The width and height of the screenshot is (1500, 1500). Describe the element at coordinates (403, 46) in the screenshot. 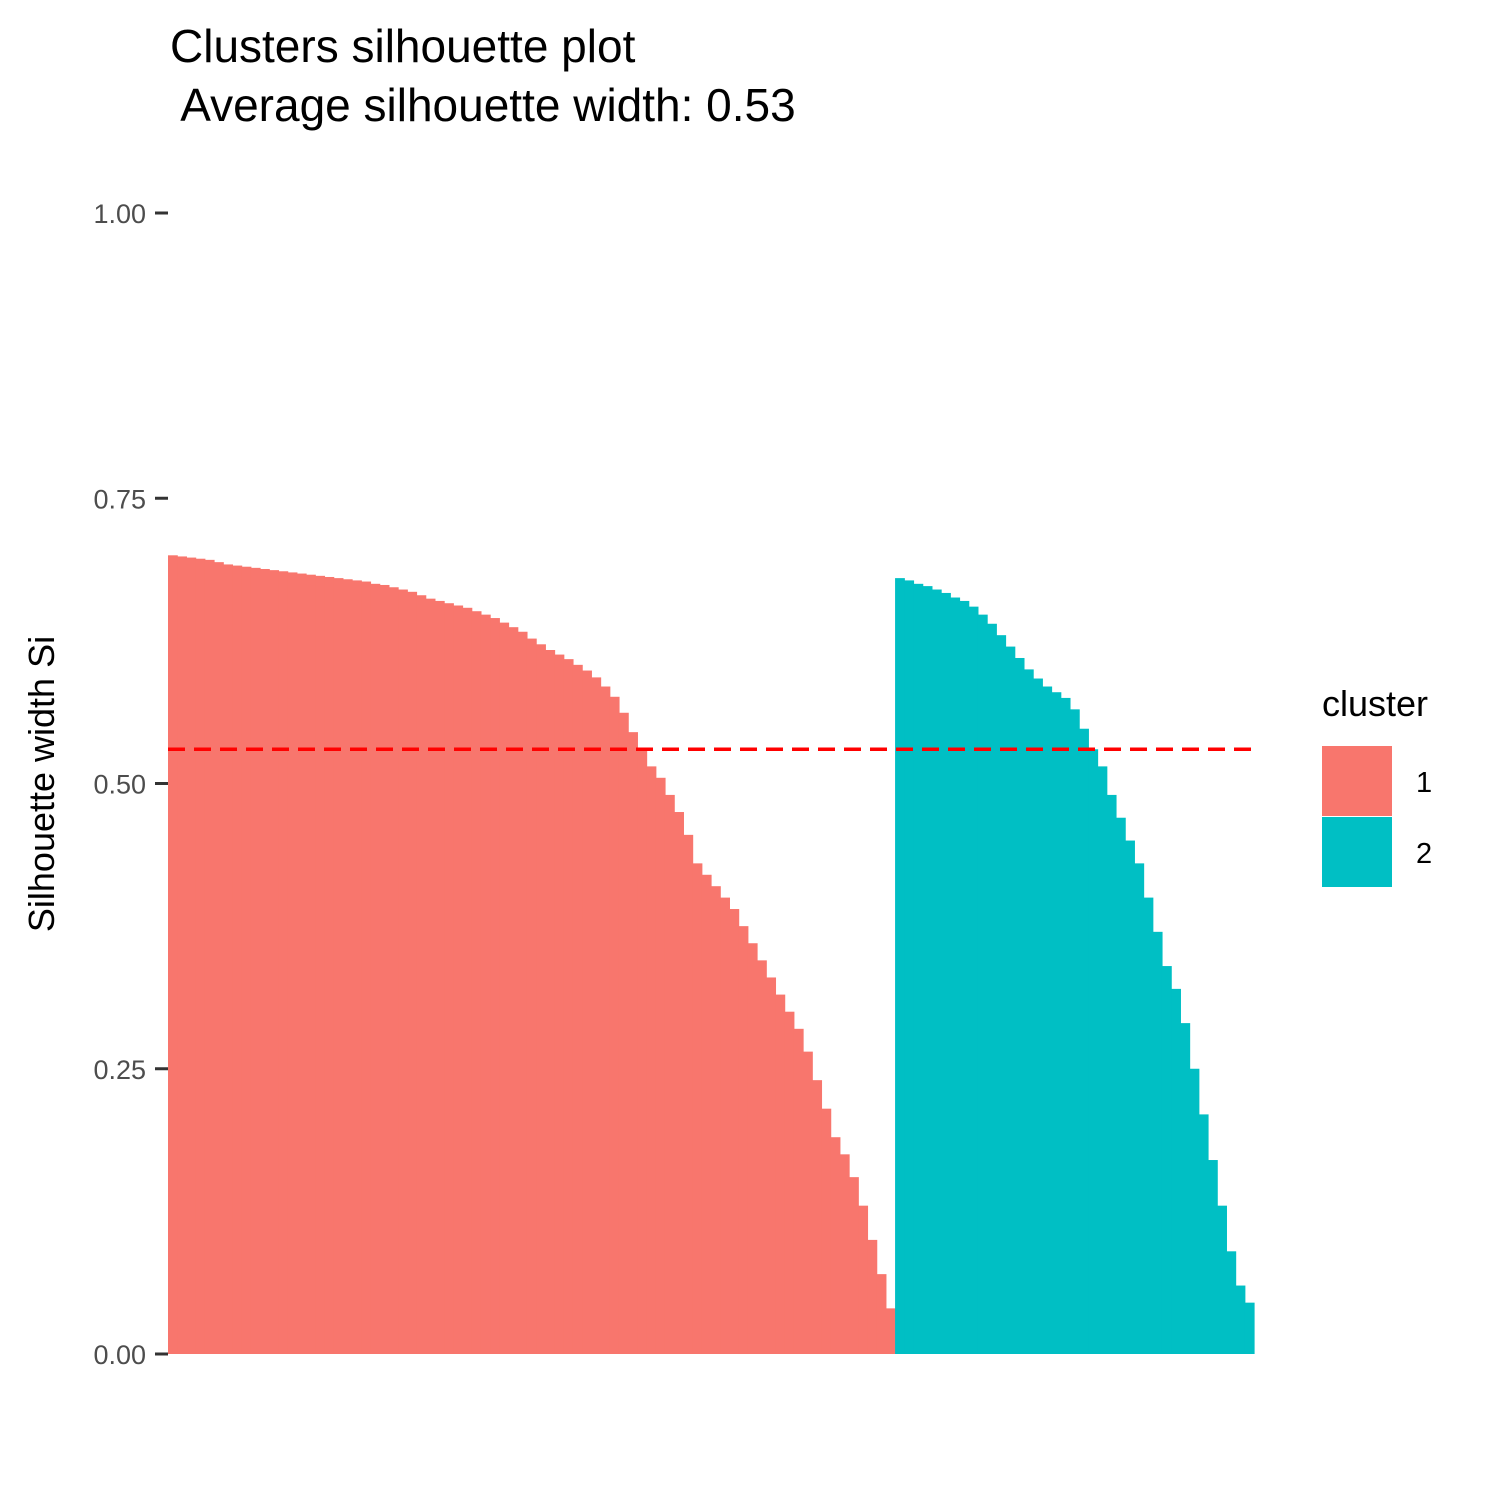

I see `chart-title: Clusters silhouette plot` at that location.